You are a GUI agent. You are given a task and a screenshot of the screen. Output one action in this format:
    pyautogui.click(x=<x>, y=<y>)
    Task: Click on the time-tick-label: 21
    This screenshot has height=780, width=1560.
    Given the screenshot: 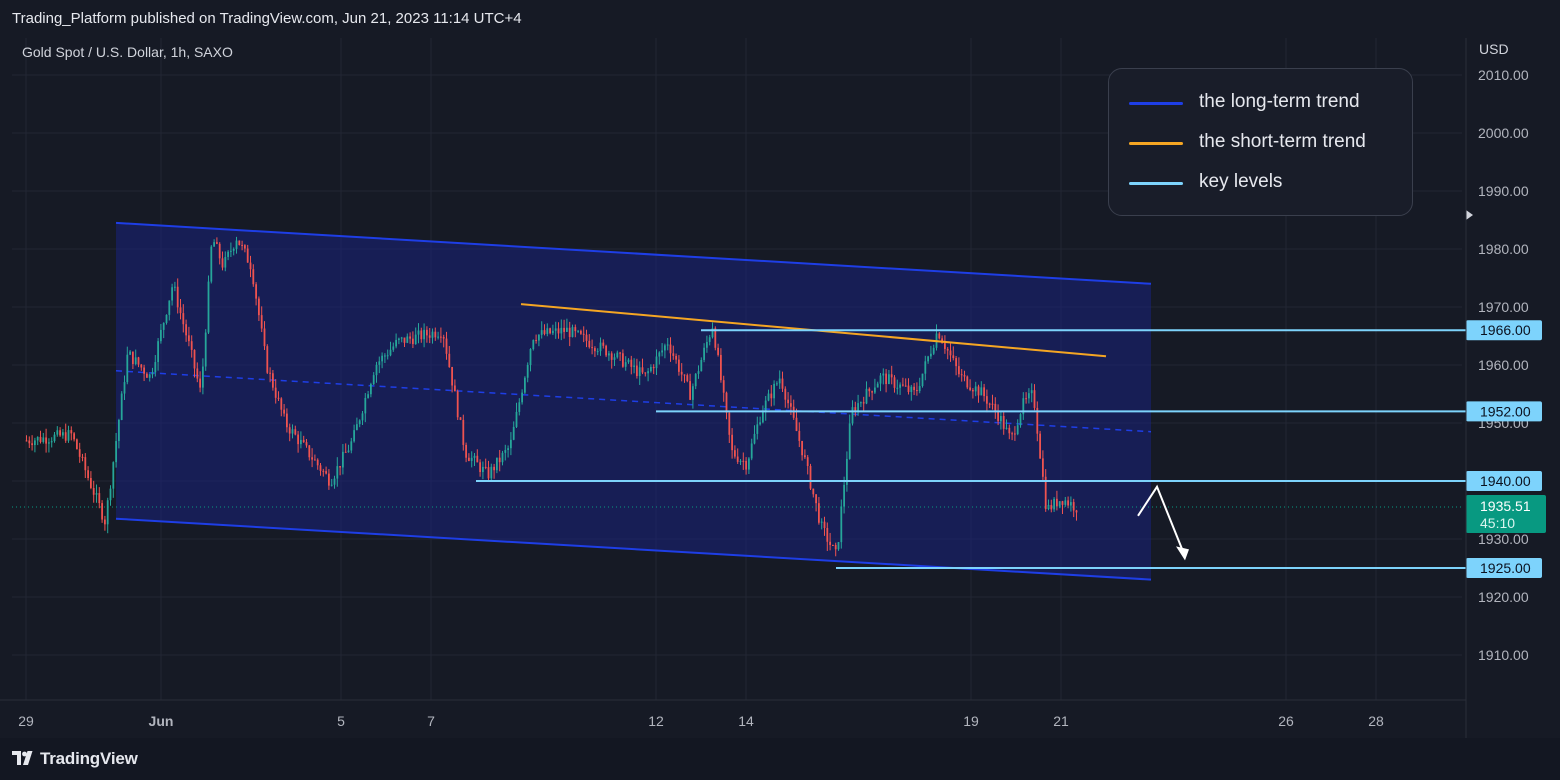 What is the action you would take?
    pyautogui.click(x=1061, y=721)
    